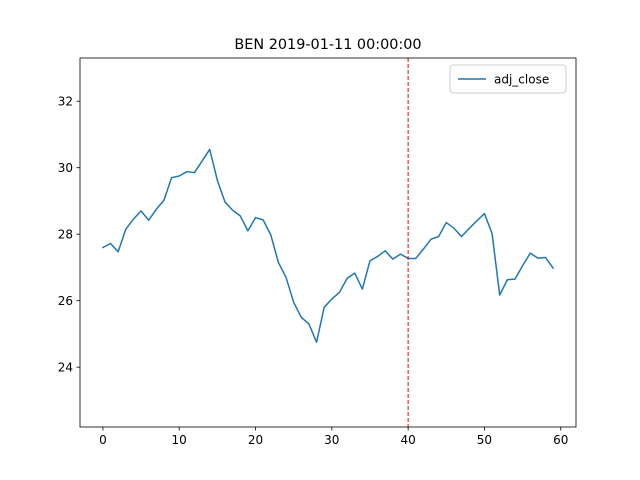  I want to click on legend: adj_close, so click(508, 79).